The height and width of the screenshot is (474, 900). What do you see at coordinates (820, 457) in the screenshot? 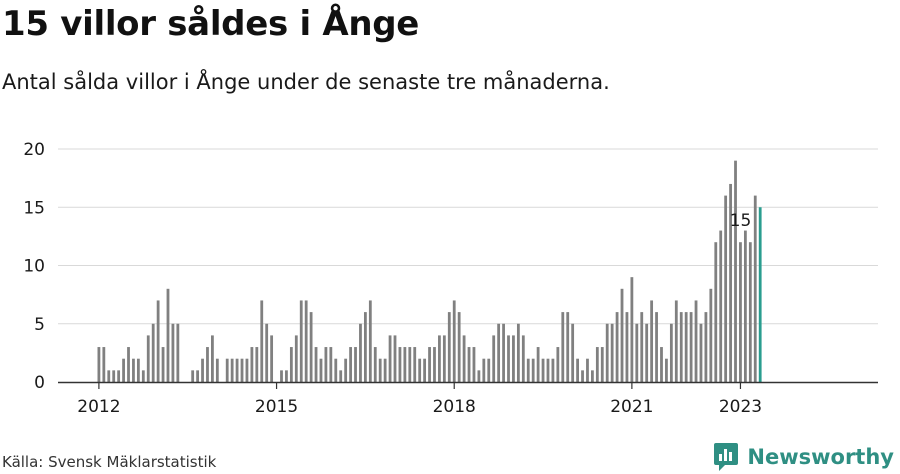
I see `brand-name: Newsworthy` at bounding box center [820, 457].